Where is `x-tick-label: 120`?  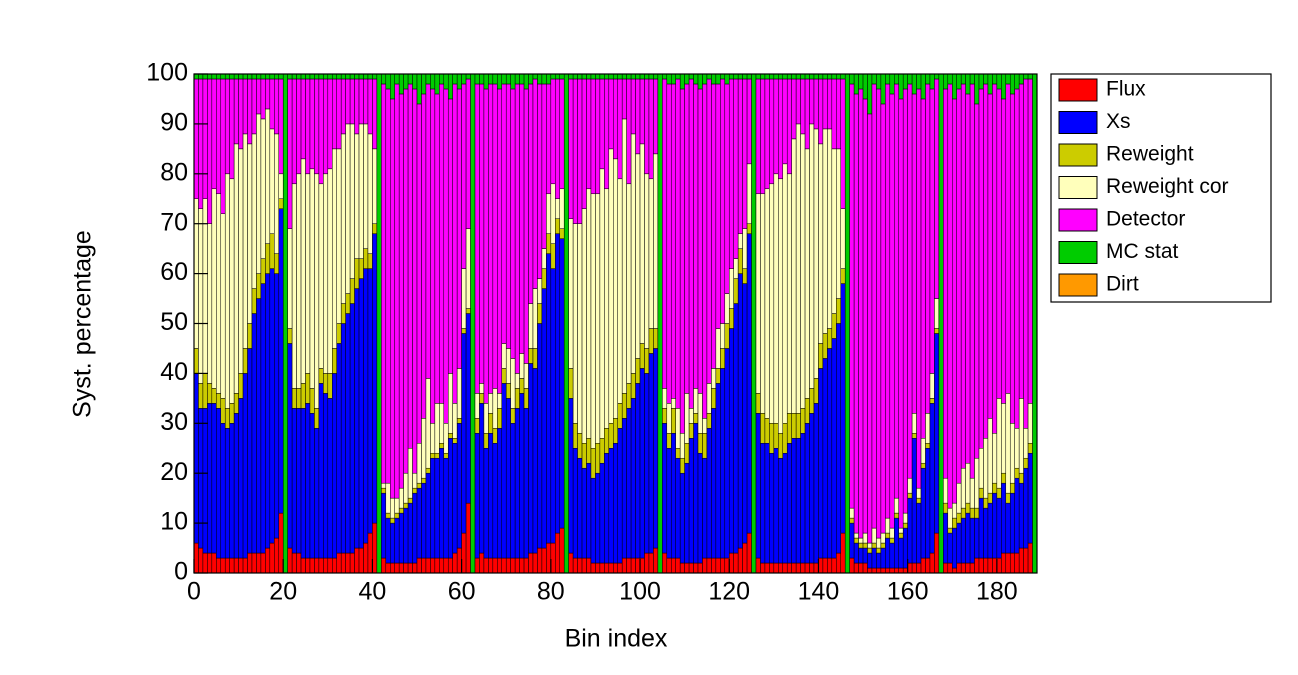
x-tick-label: 120 is located at coordinates (729, 592).